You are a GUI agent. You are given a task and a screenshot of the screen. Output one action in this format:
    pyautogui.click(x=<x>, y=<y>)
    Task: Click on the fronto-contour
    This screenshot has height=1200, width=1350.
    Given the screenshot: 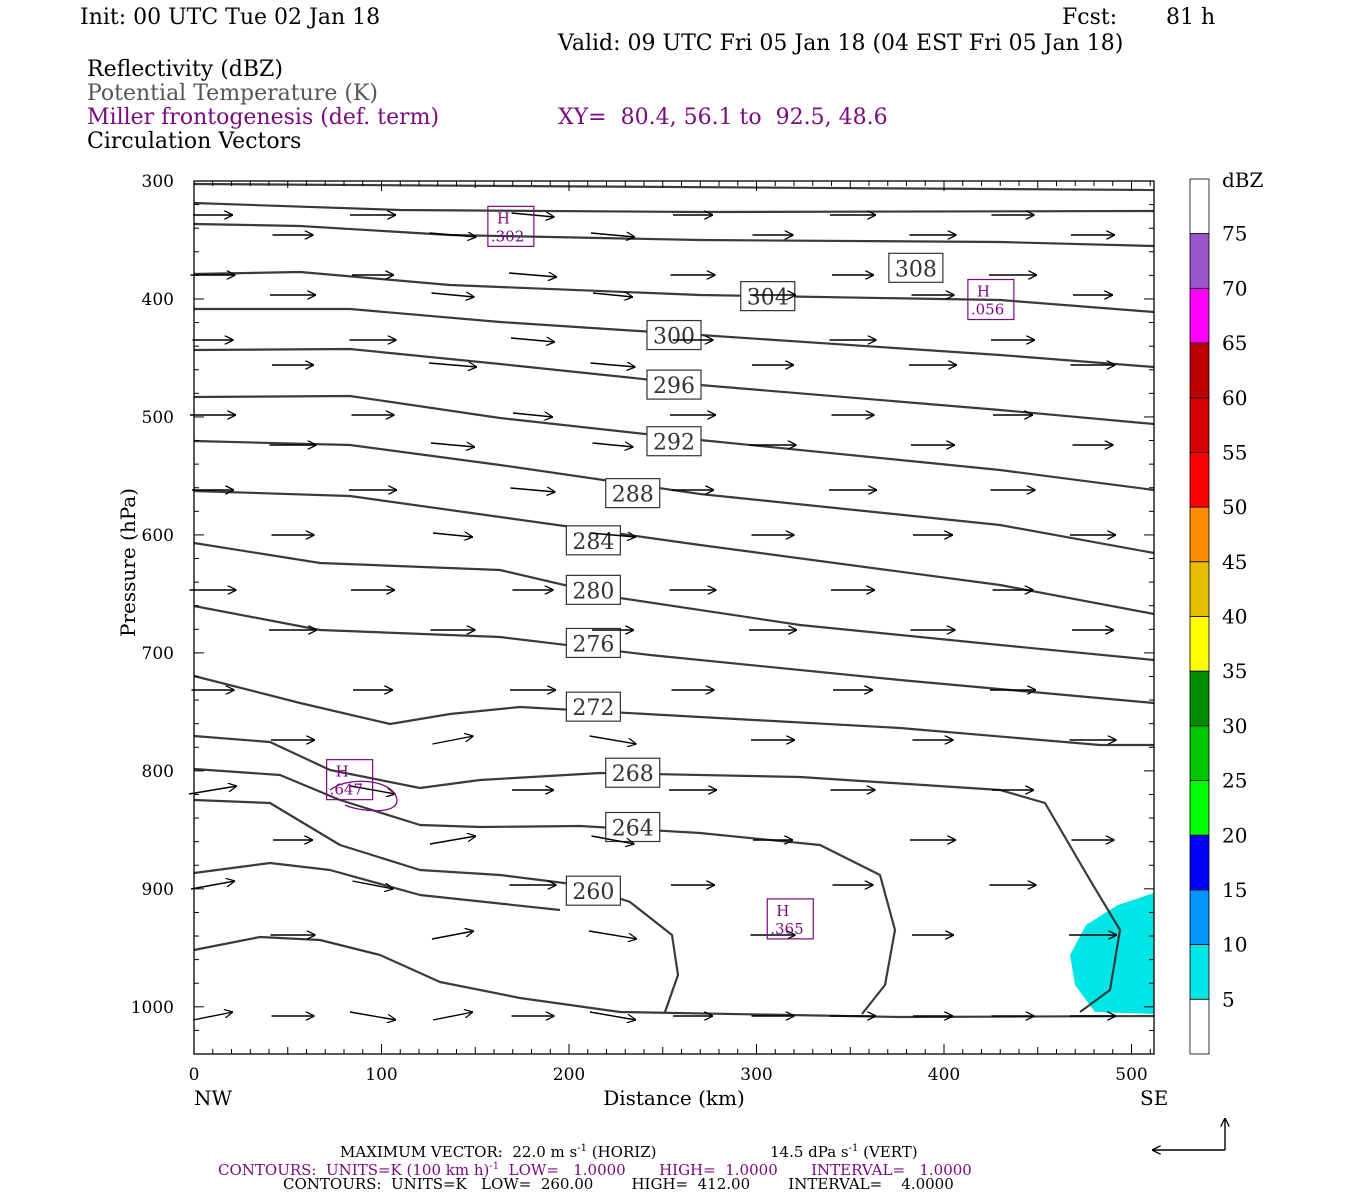 What is the action you would take?
    pyautogui.click(x=363, y=796)
    